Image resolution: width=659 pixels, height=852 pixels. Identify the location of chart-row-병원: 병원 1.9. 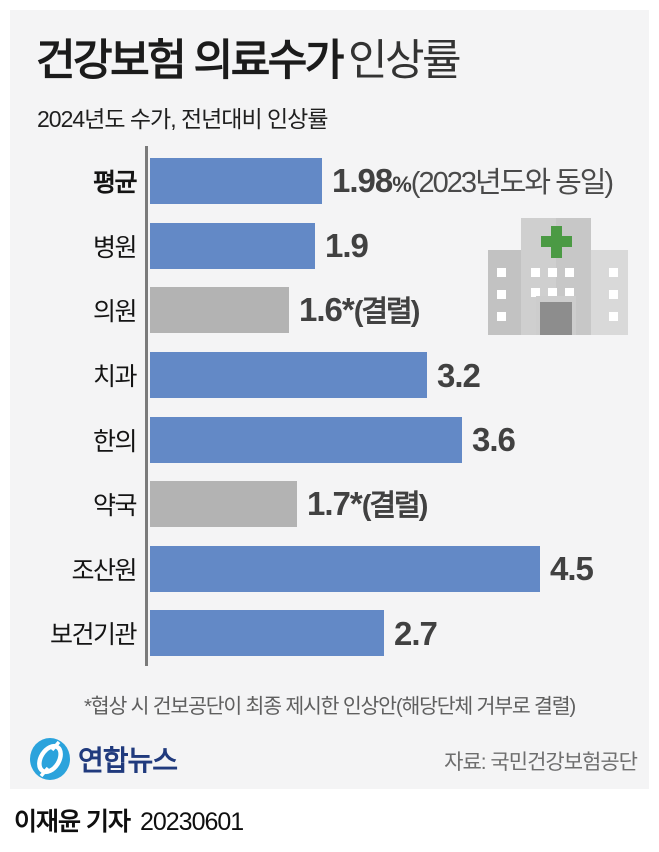
(329, 246).